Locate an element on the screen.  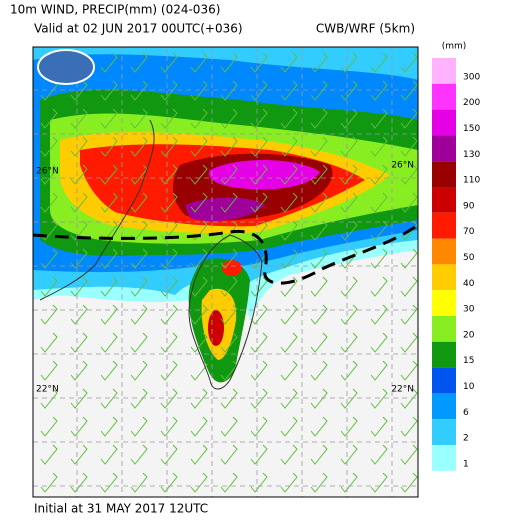
colorbar-label: 90 is located at coordinates (469, 206).